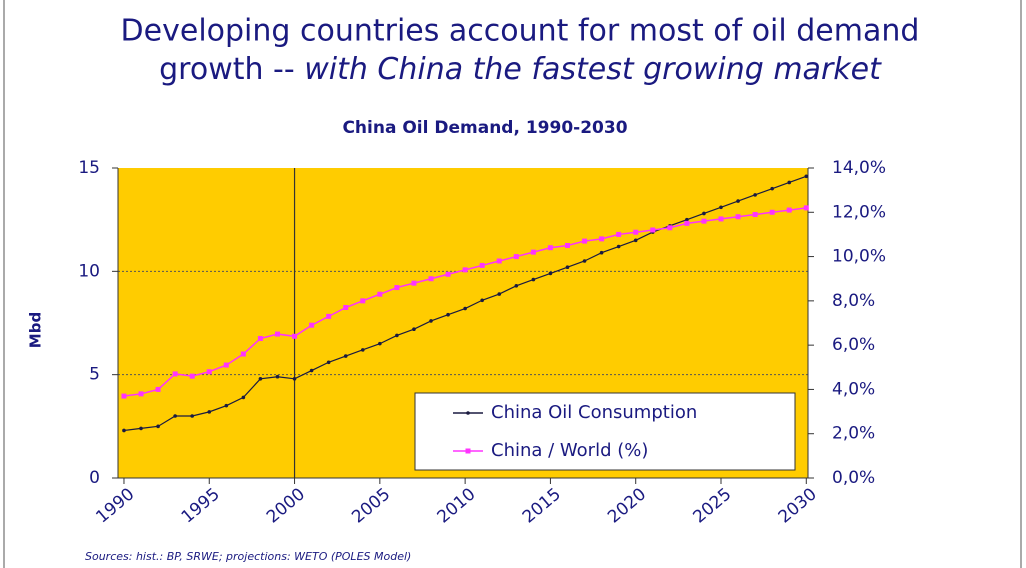 The height and width of the screenshot is (568, 1026). What do you see at coordinates (853, 301) in the screenshot?
I see `y2-tick-label: 8,0%` at bounding box center [853, 301].